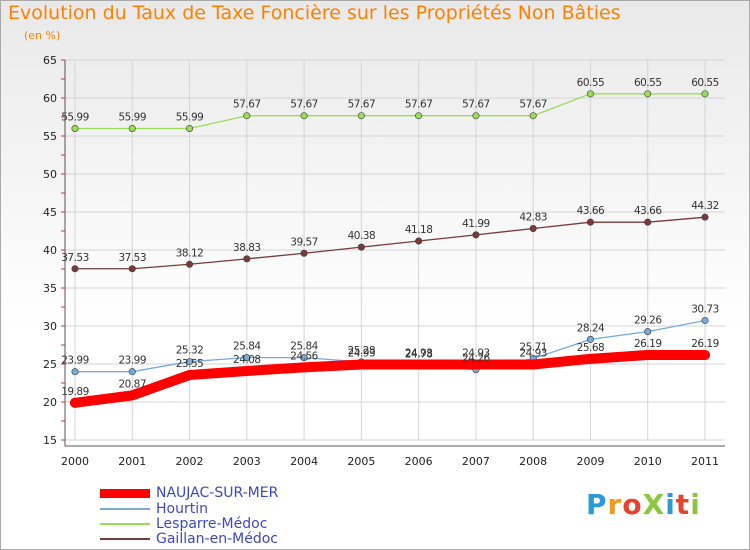 The height and width of the screenshot is (550, 750). What do you see at coordinates (50, 212) in the screenshot?
I see `y-tick-label: 45` at bounding box center [50, 212].